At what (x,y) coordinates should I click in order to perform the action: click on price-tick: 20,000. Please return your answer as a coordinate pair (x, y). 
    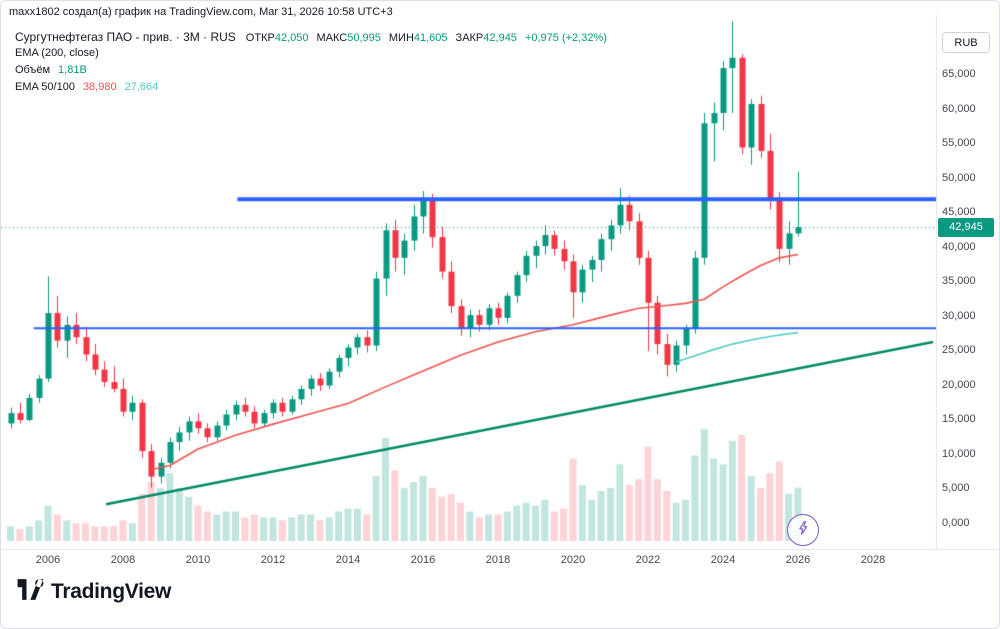
    Looking at the image, I should click on (959, 384).